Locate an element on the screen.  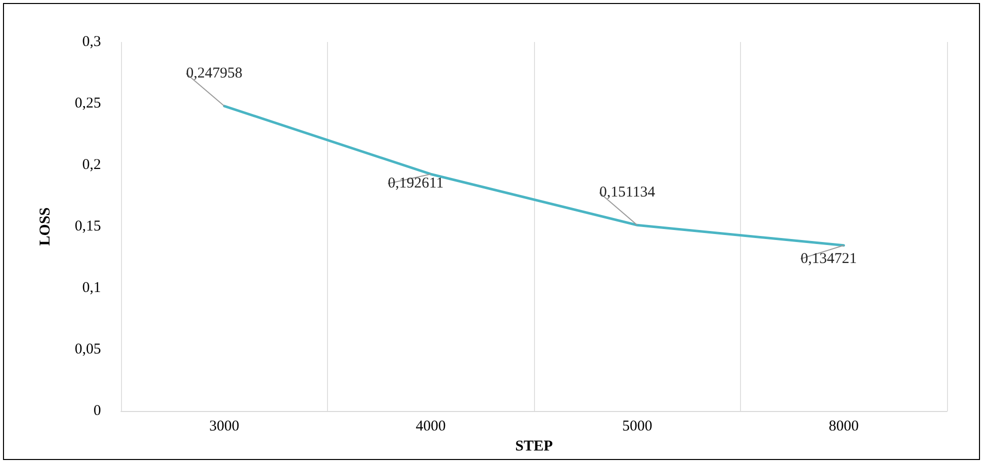
y-tick-label: 0,05 is located at coordinates (87, 350).